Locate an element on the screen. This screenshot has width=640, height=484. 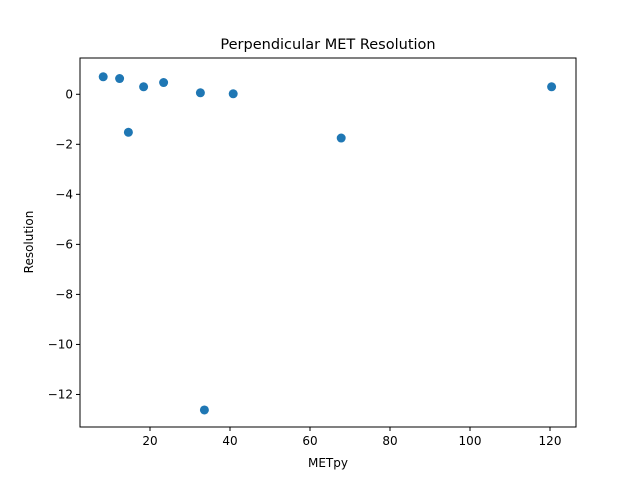
y-axis-ticks: 0 −2 −4 −6 −8 −10 −12 is located at coordinates (64, 244).